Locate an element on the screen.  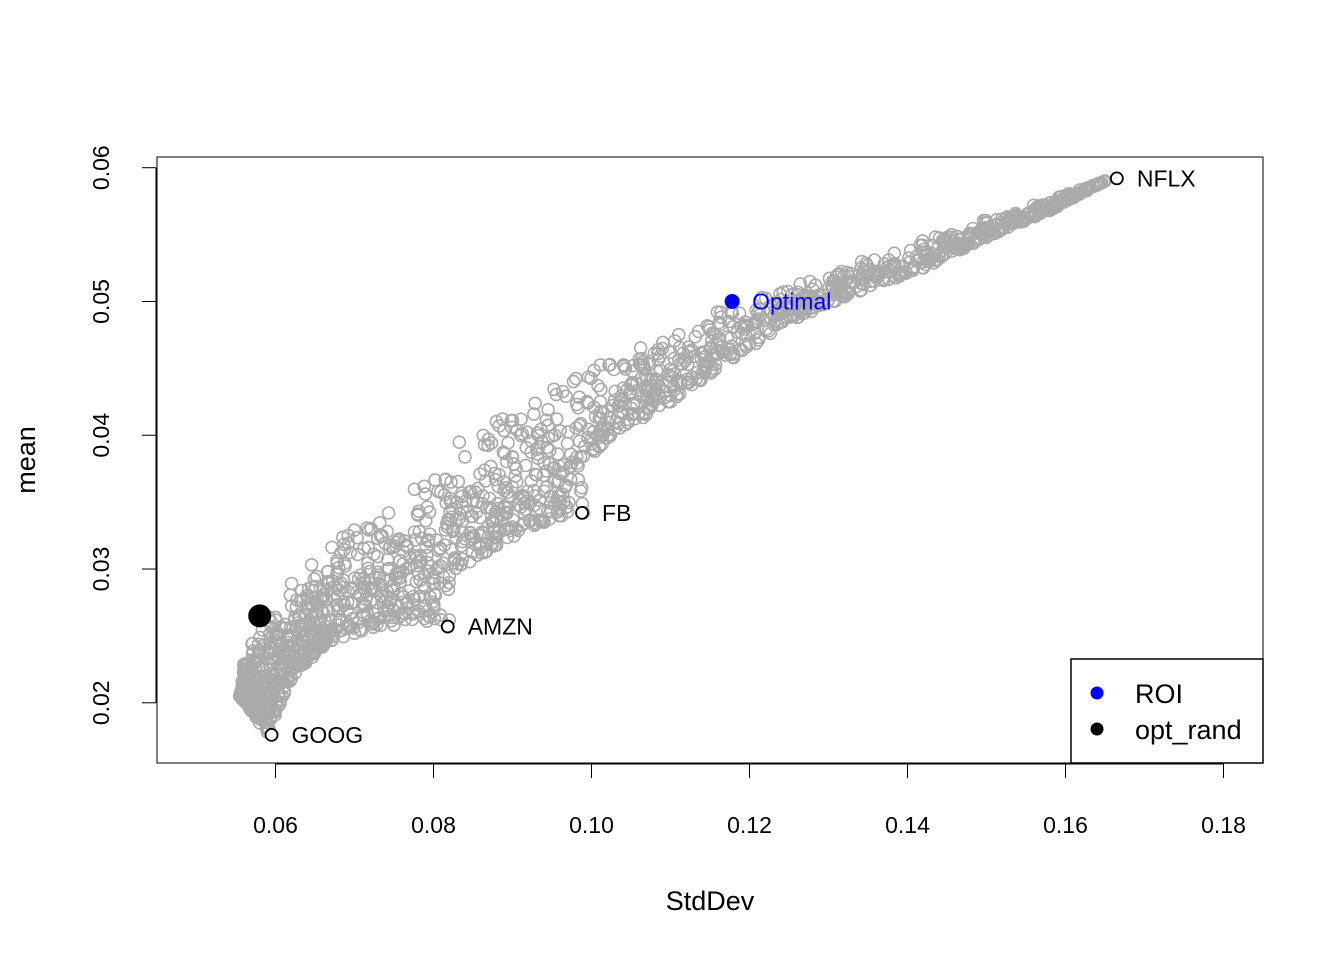
legend: ROI opt_rand is located at coordinates (1167, 711).